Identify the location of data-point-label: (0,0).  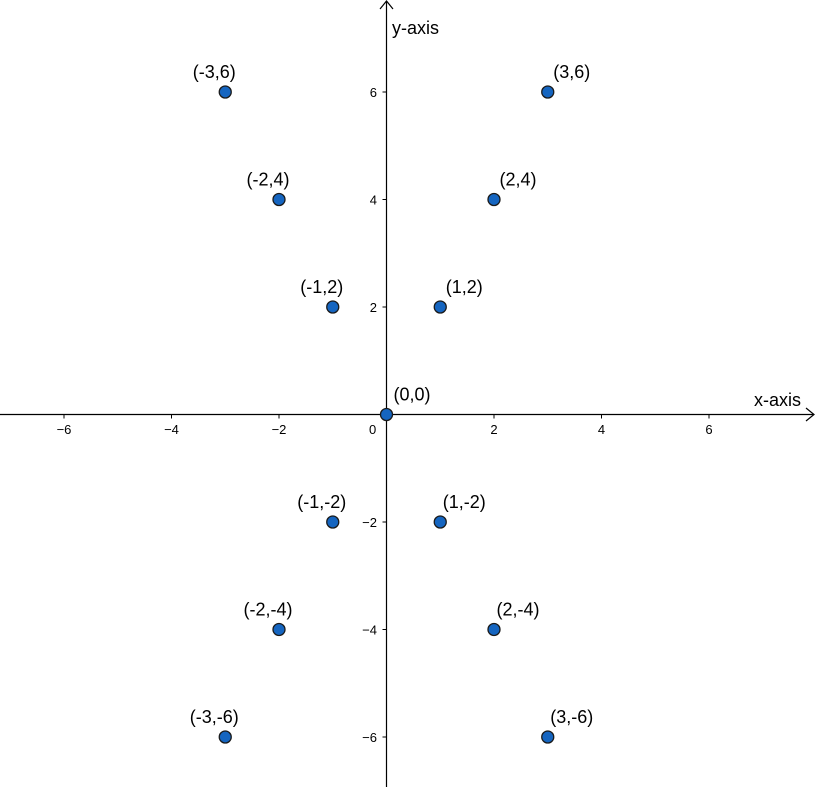
(412, 395).